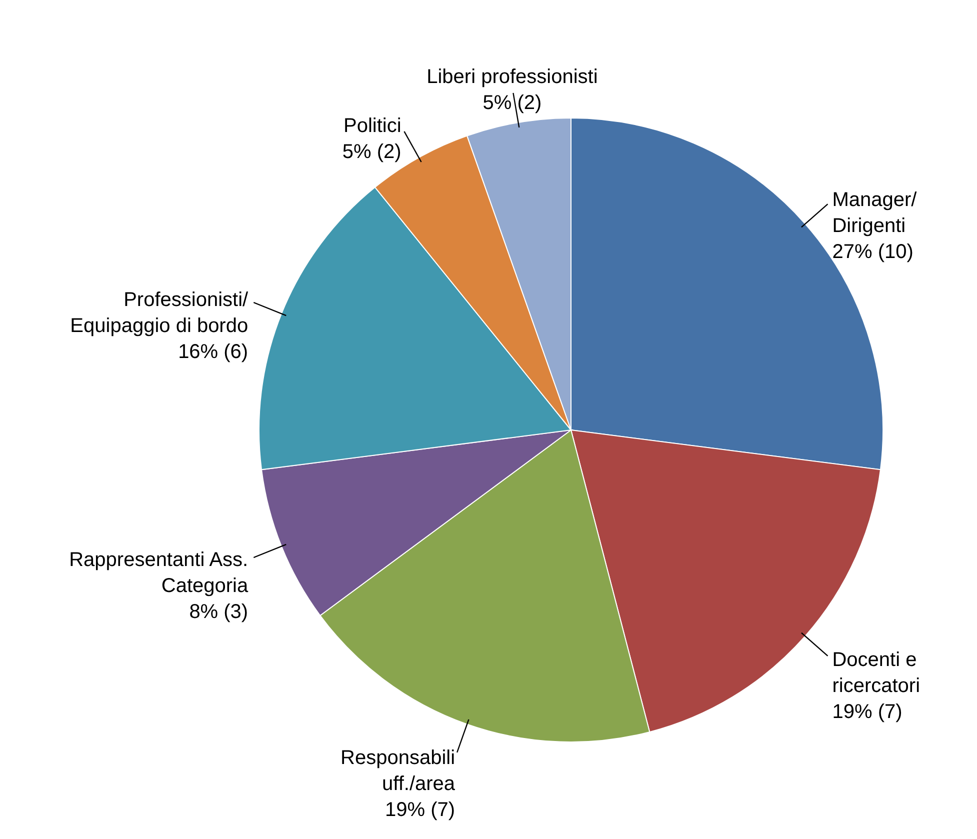 The width and height of the screenshot is (977, 839). What do you see at coordinates (218, 611) in the screenshot?
I see `data-label: 8% (3)` at bounding box center [218, 611].